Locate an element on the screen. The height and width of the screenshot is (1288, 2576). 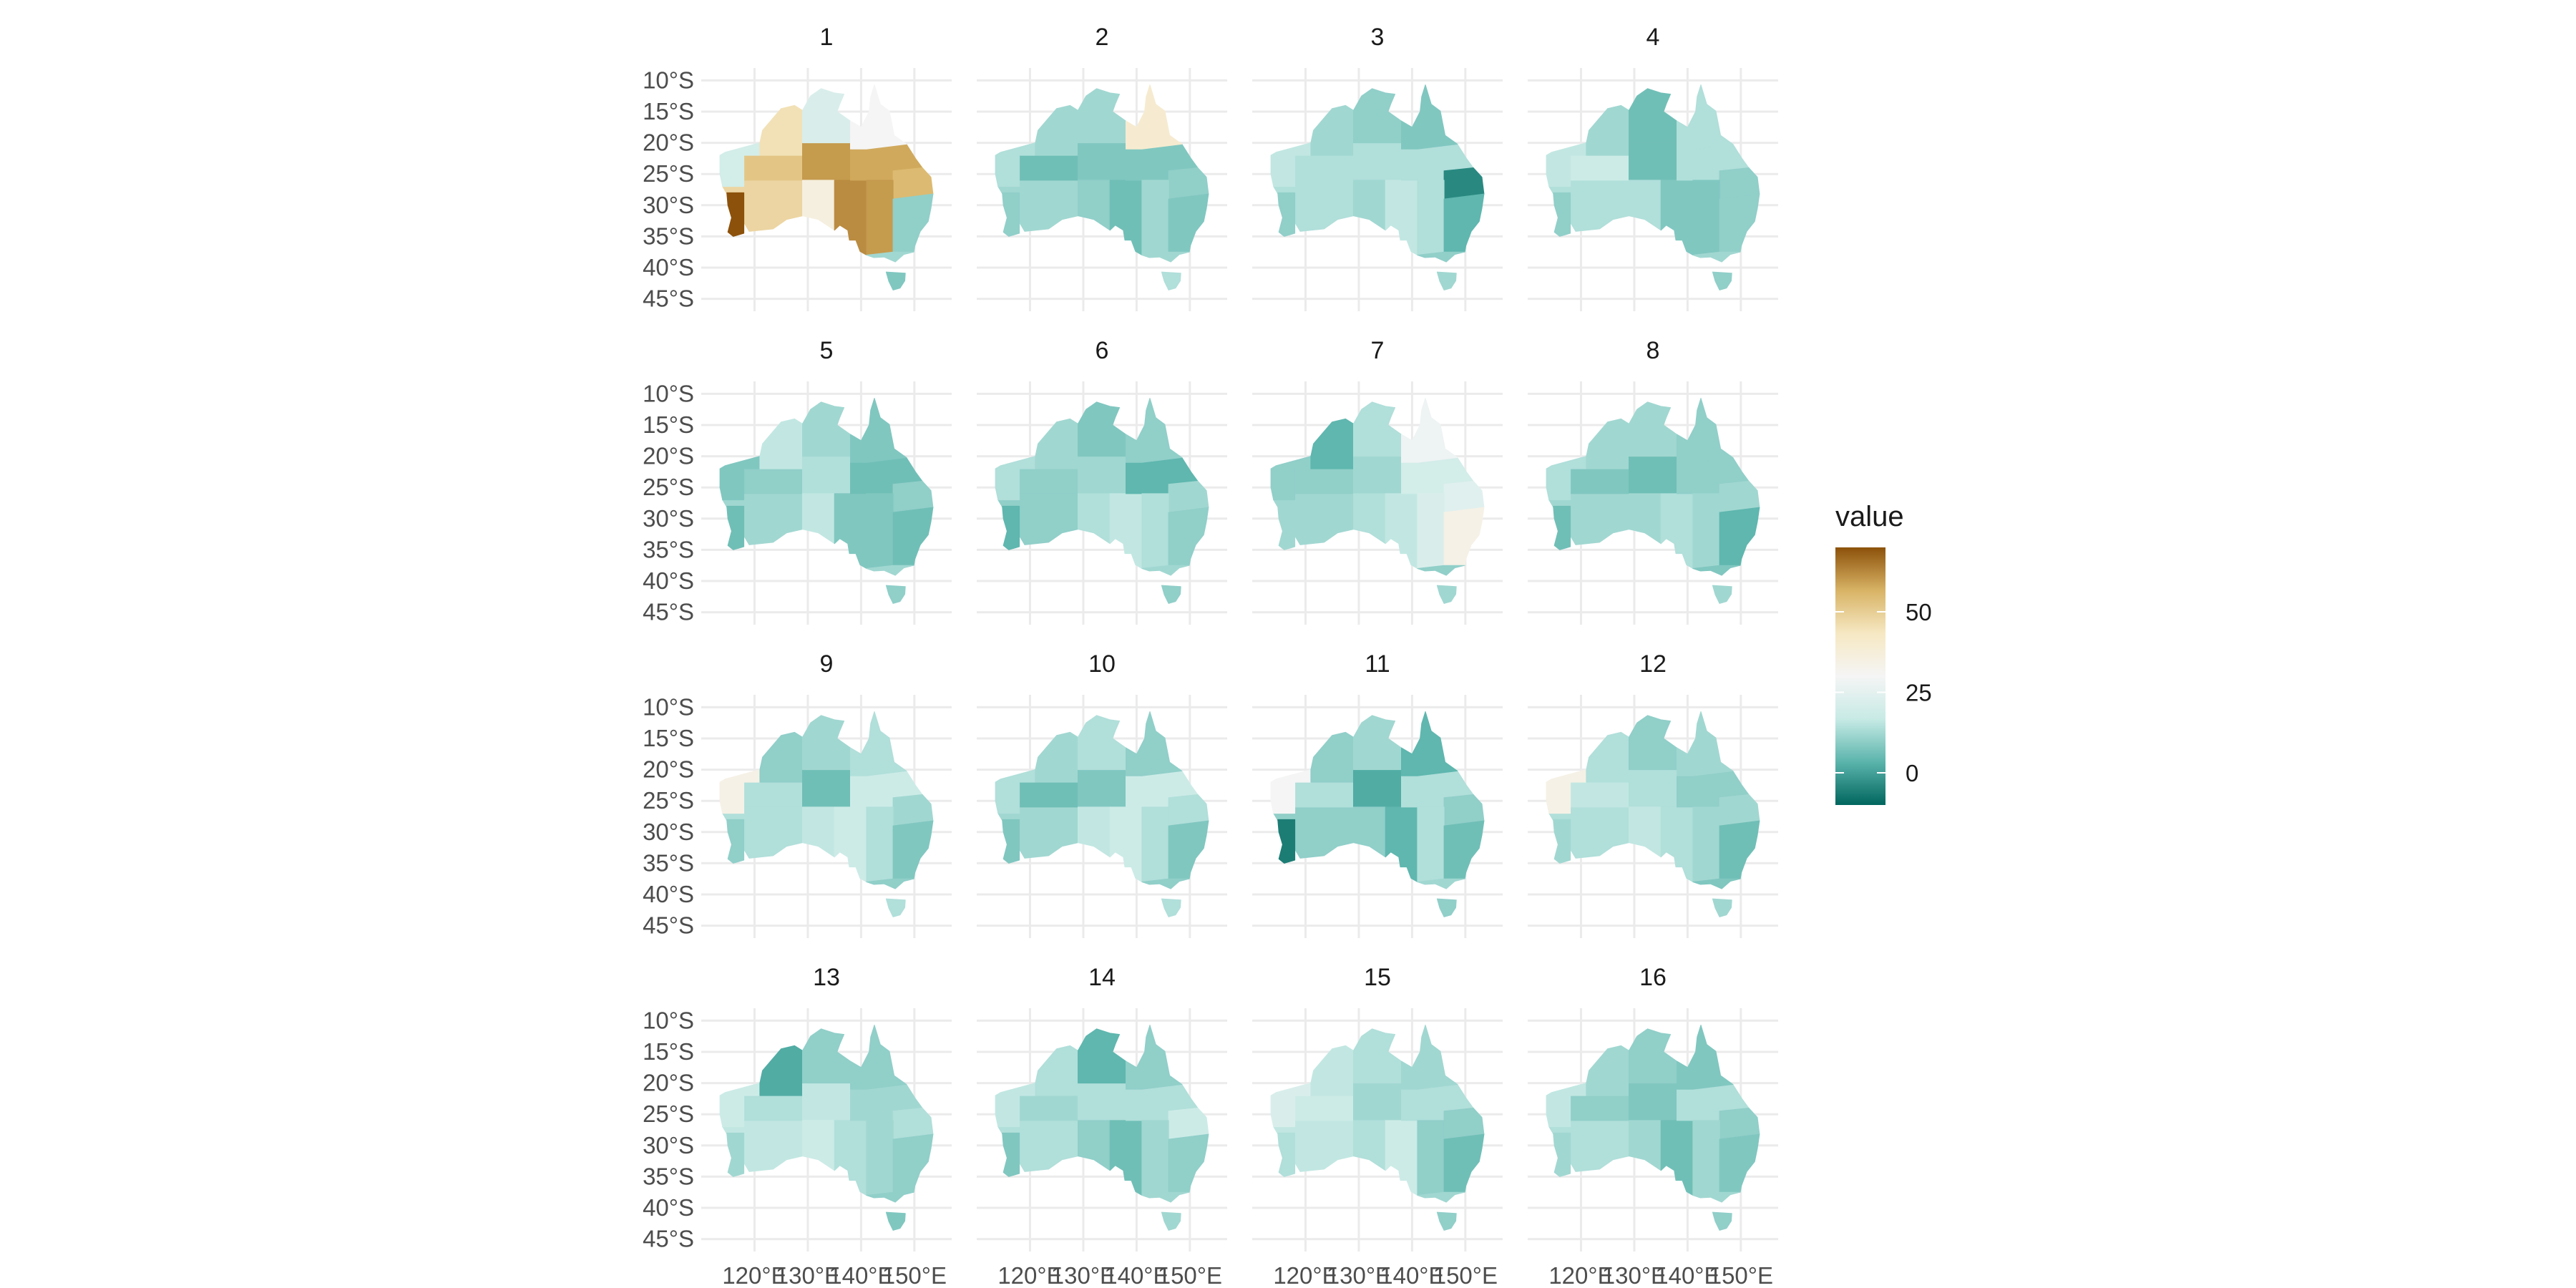
x-tick-label: 130°E is located at coordinates (1359, 1275).